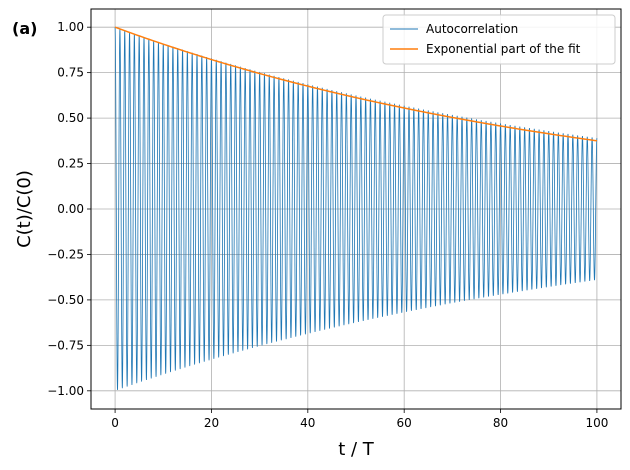 This screenshot has height=470, width=630. Describe the element at coordinates (503, 49) in the screenshot. I see `legend-label-exponential-fit: Exponential part of the fit` at that location.